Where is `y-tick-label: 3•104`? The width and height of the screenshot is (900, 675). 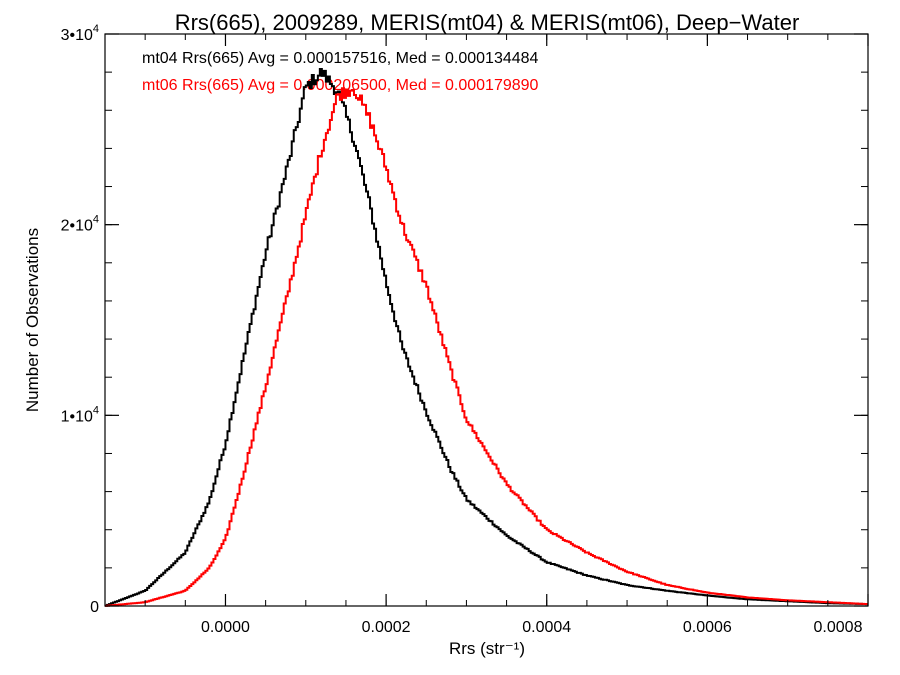
y-tick-label: 3•104 is located at coordinates (80, 33).